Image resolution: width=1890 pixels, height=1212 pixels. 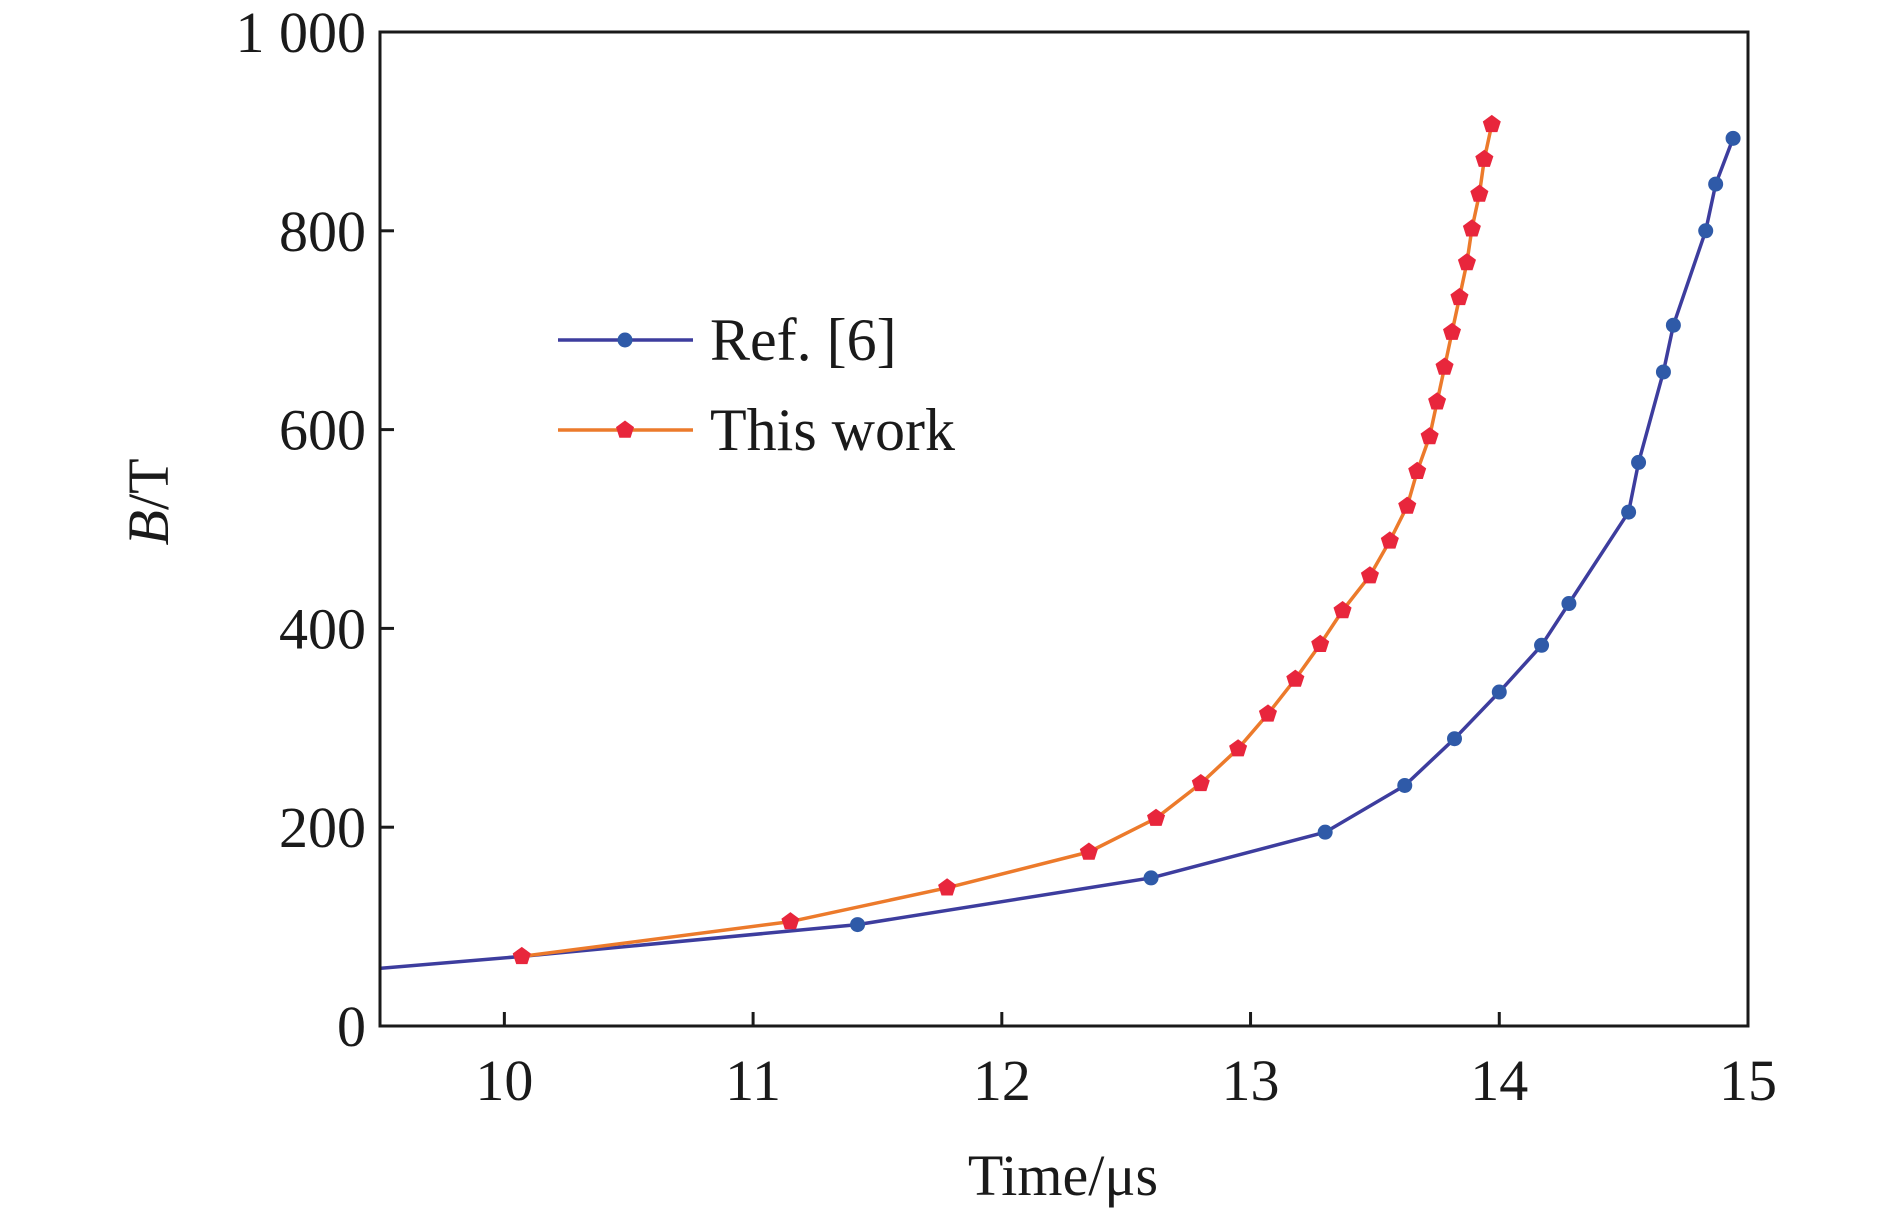 What do you see at coordinates (1748, 1080) in the screenshot?
I see `x-tick-label: 15` at bounding box center [1748, 1080].